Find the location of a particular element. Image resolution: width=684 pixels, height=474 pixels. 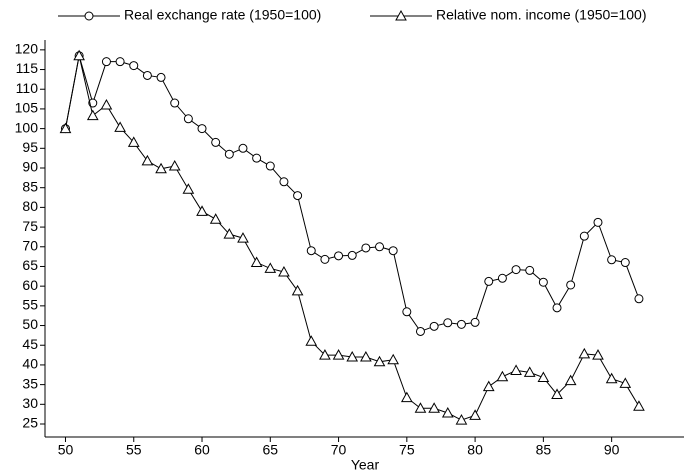

y-tick-label: 115 is located at coordinates (27, 68).